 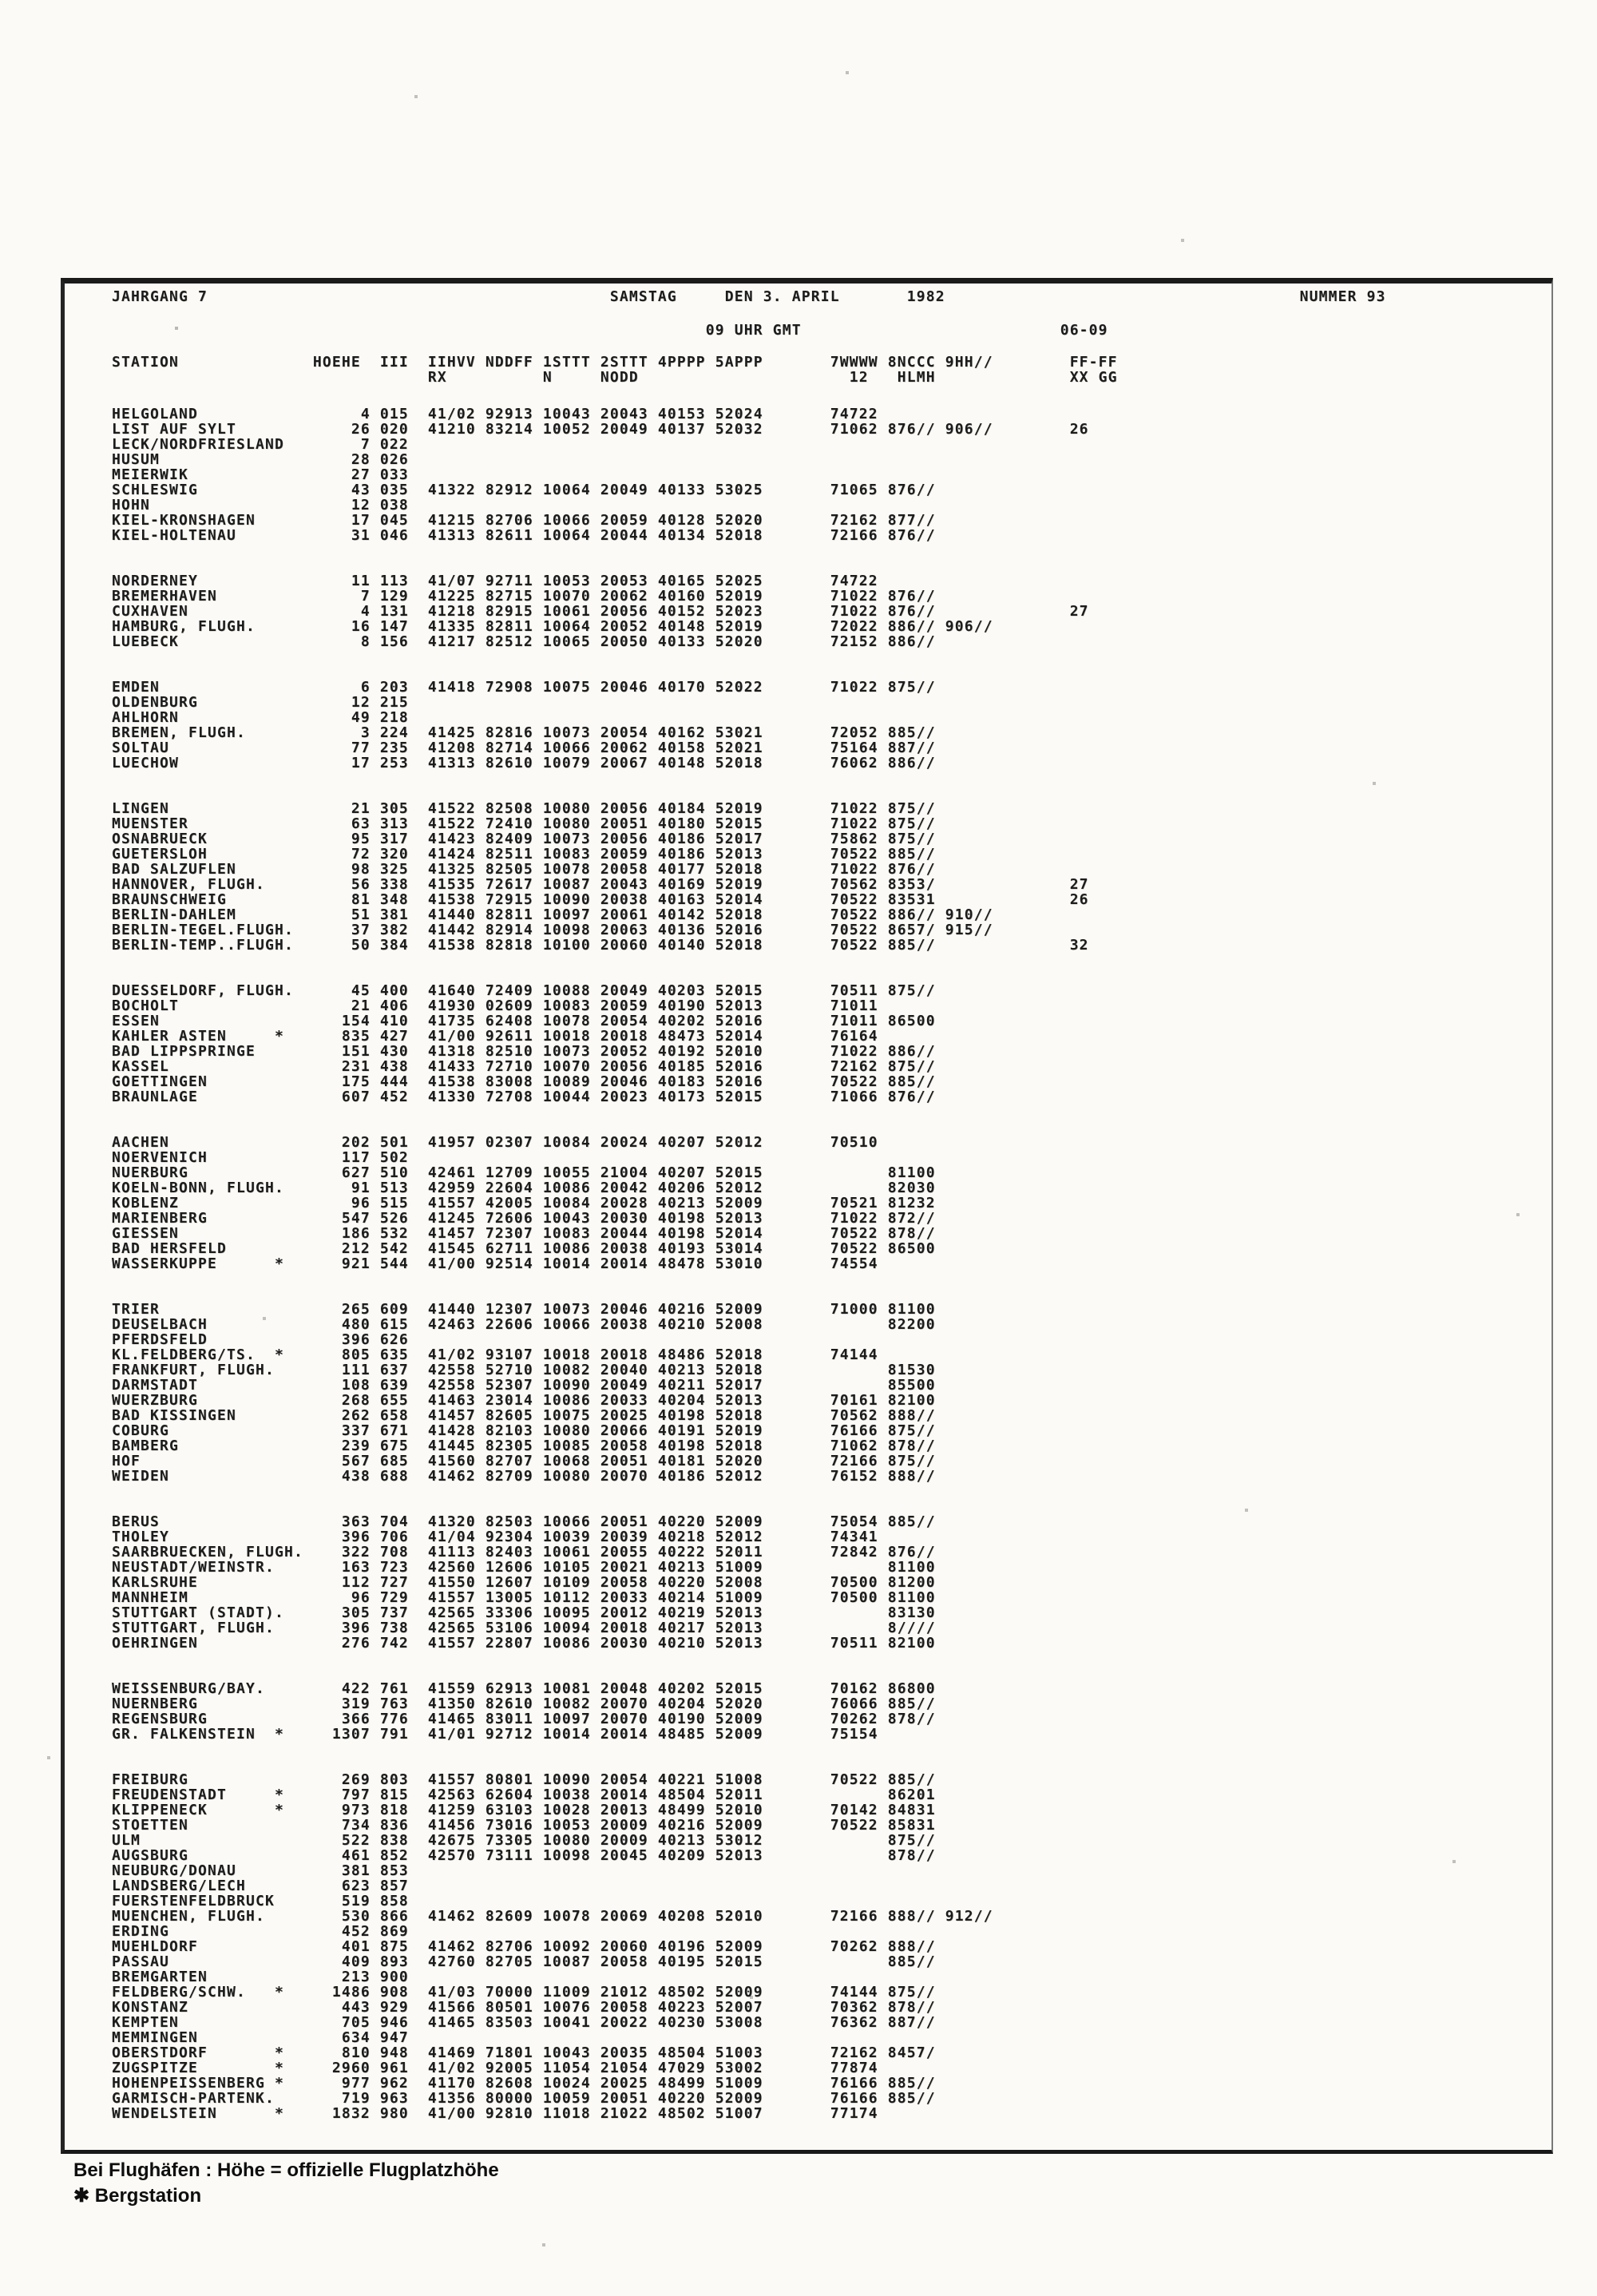 What do you see at coordinates (260, 717) in the screenshot?
I see `station-row: AHLHORN 49 218` at bounding box center [260, 717].